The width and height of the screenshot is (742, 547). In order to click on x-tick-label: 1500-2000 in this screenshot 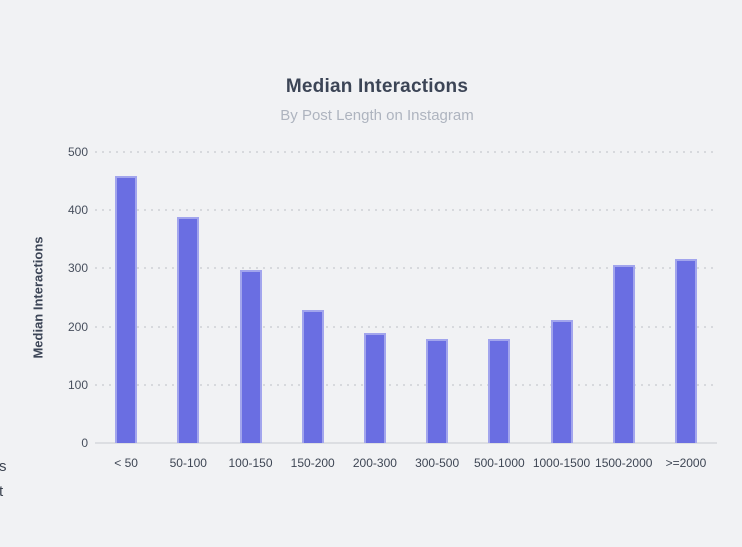, I will do `click(624, 463)`.